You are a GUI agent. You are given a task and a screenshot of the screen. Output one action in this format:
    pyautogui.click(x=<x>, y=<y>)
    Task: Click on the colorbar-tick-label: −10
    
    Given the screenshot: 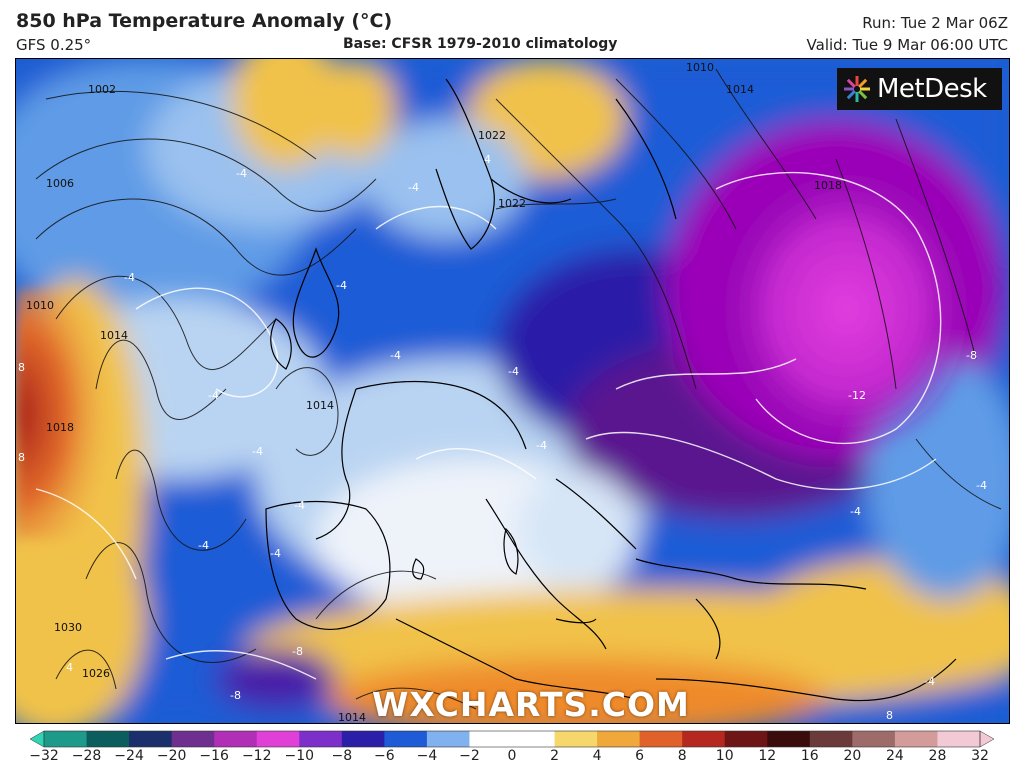 What is the action you would take?
    pyautogui.click(x=299, y=756)
    